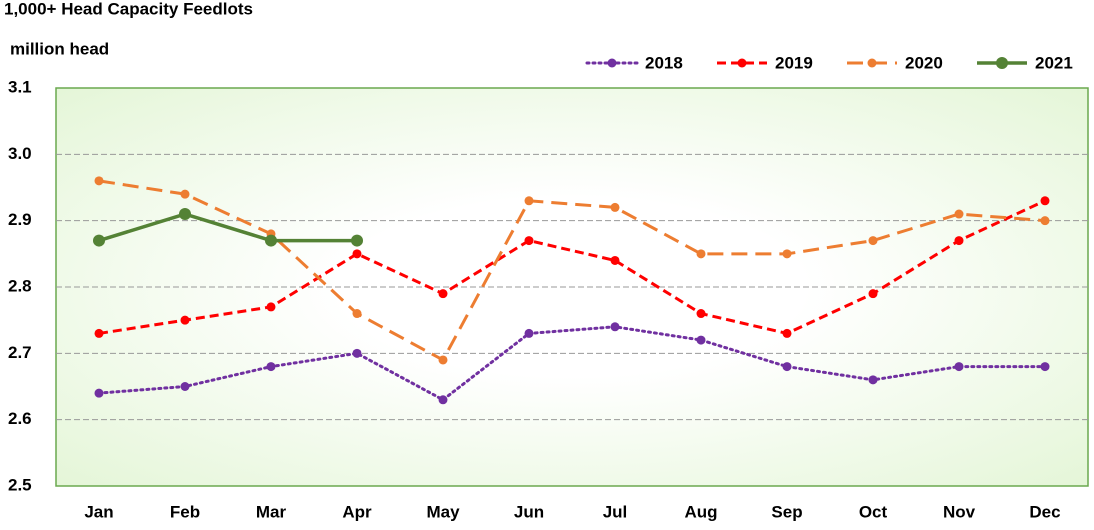  What do you see at coordinates (357, 511) in the screenshot?
I see `x-tick-label: Apr` at bounding box center [357, 511].